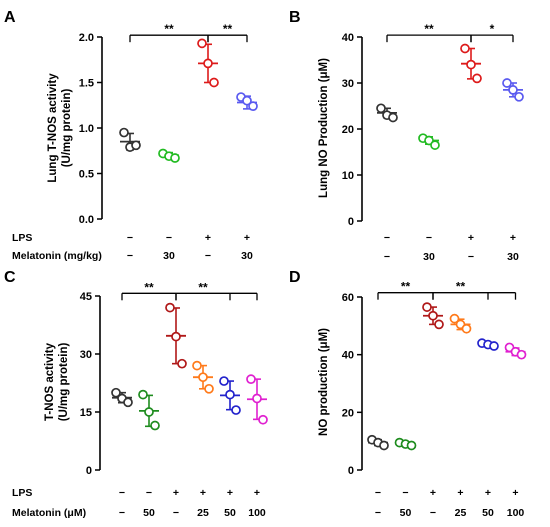  Describe the element at coordinates (348, 298) in the screenshot. I see `y-tick-label: 60` at that location.